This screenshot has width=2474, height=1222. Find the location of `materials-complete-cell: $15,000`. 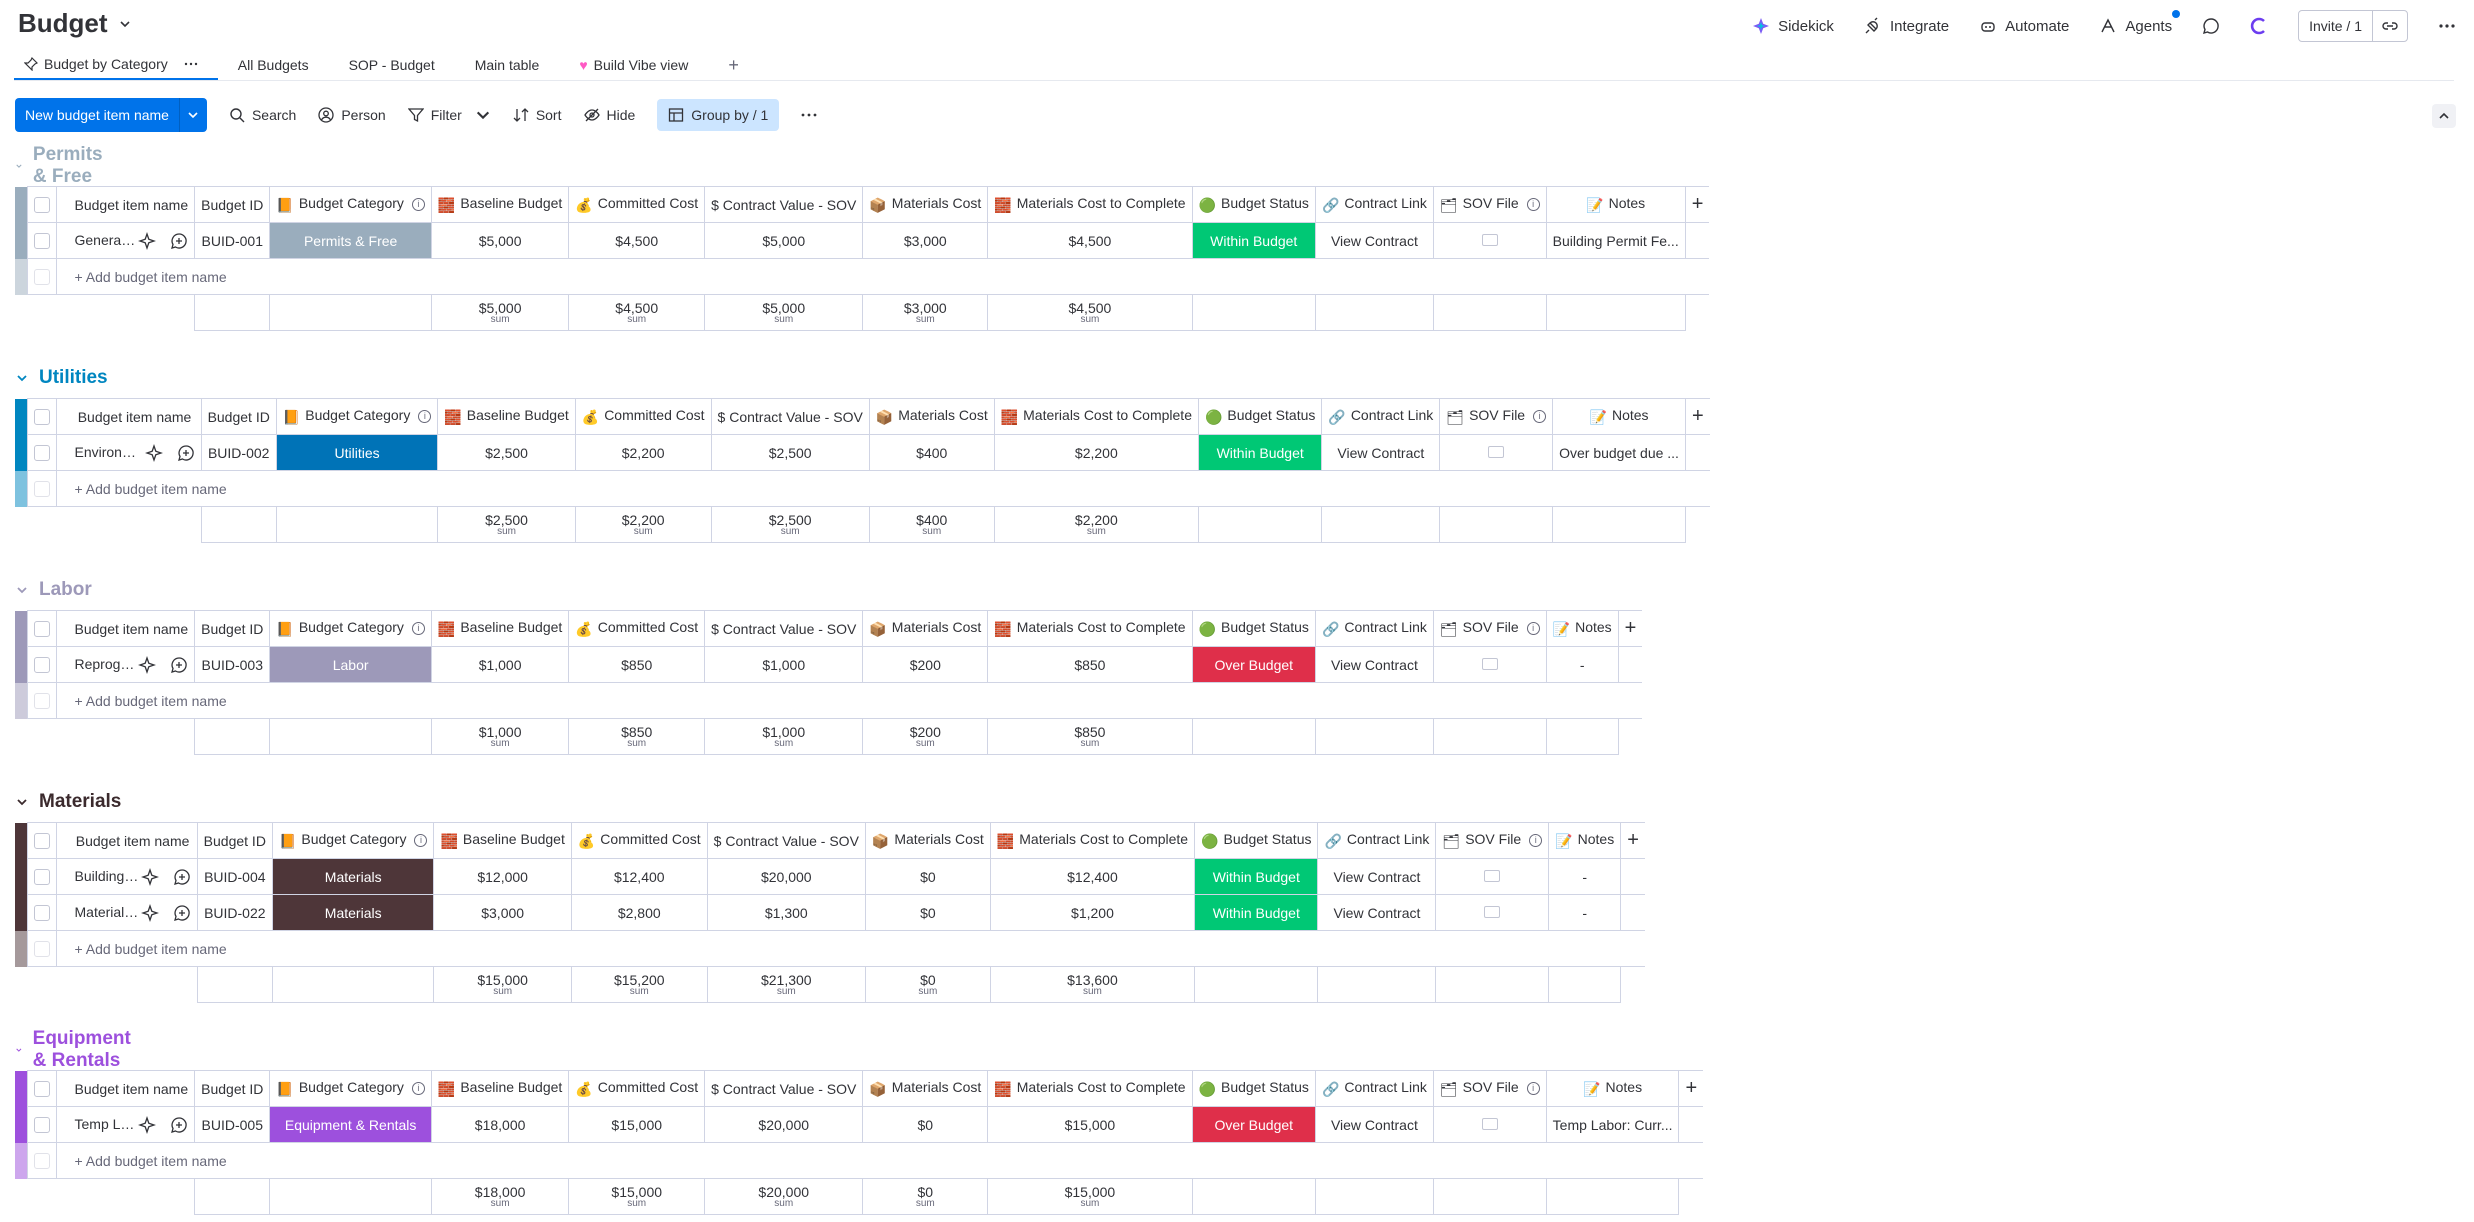

materials-complete-cell: $15,000 is located at coordinates (1090, 1124).